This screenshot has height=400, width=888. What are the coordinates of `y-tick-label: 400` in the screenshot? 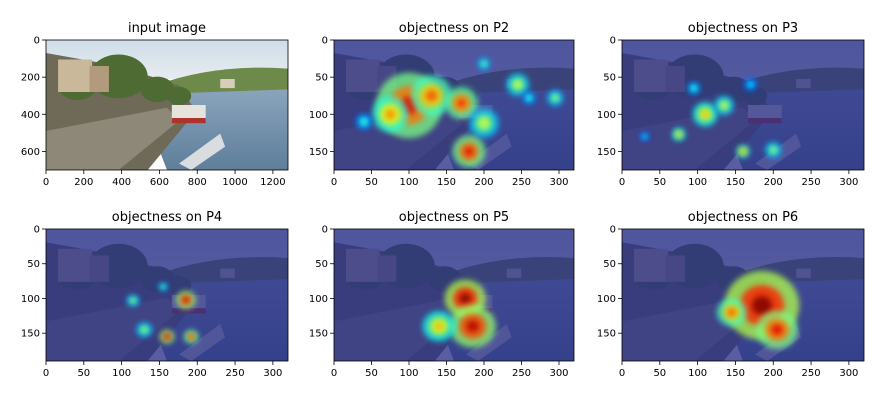 It's located at (30, 115).